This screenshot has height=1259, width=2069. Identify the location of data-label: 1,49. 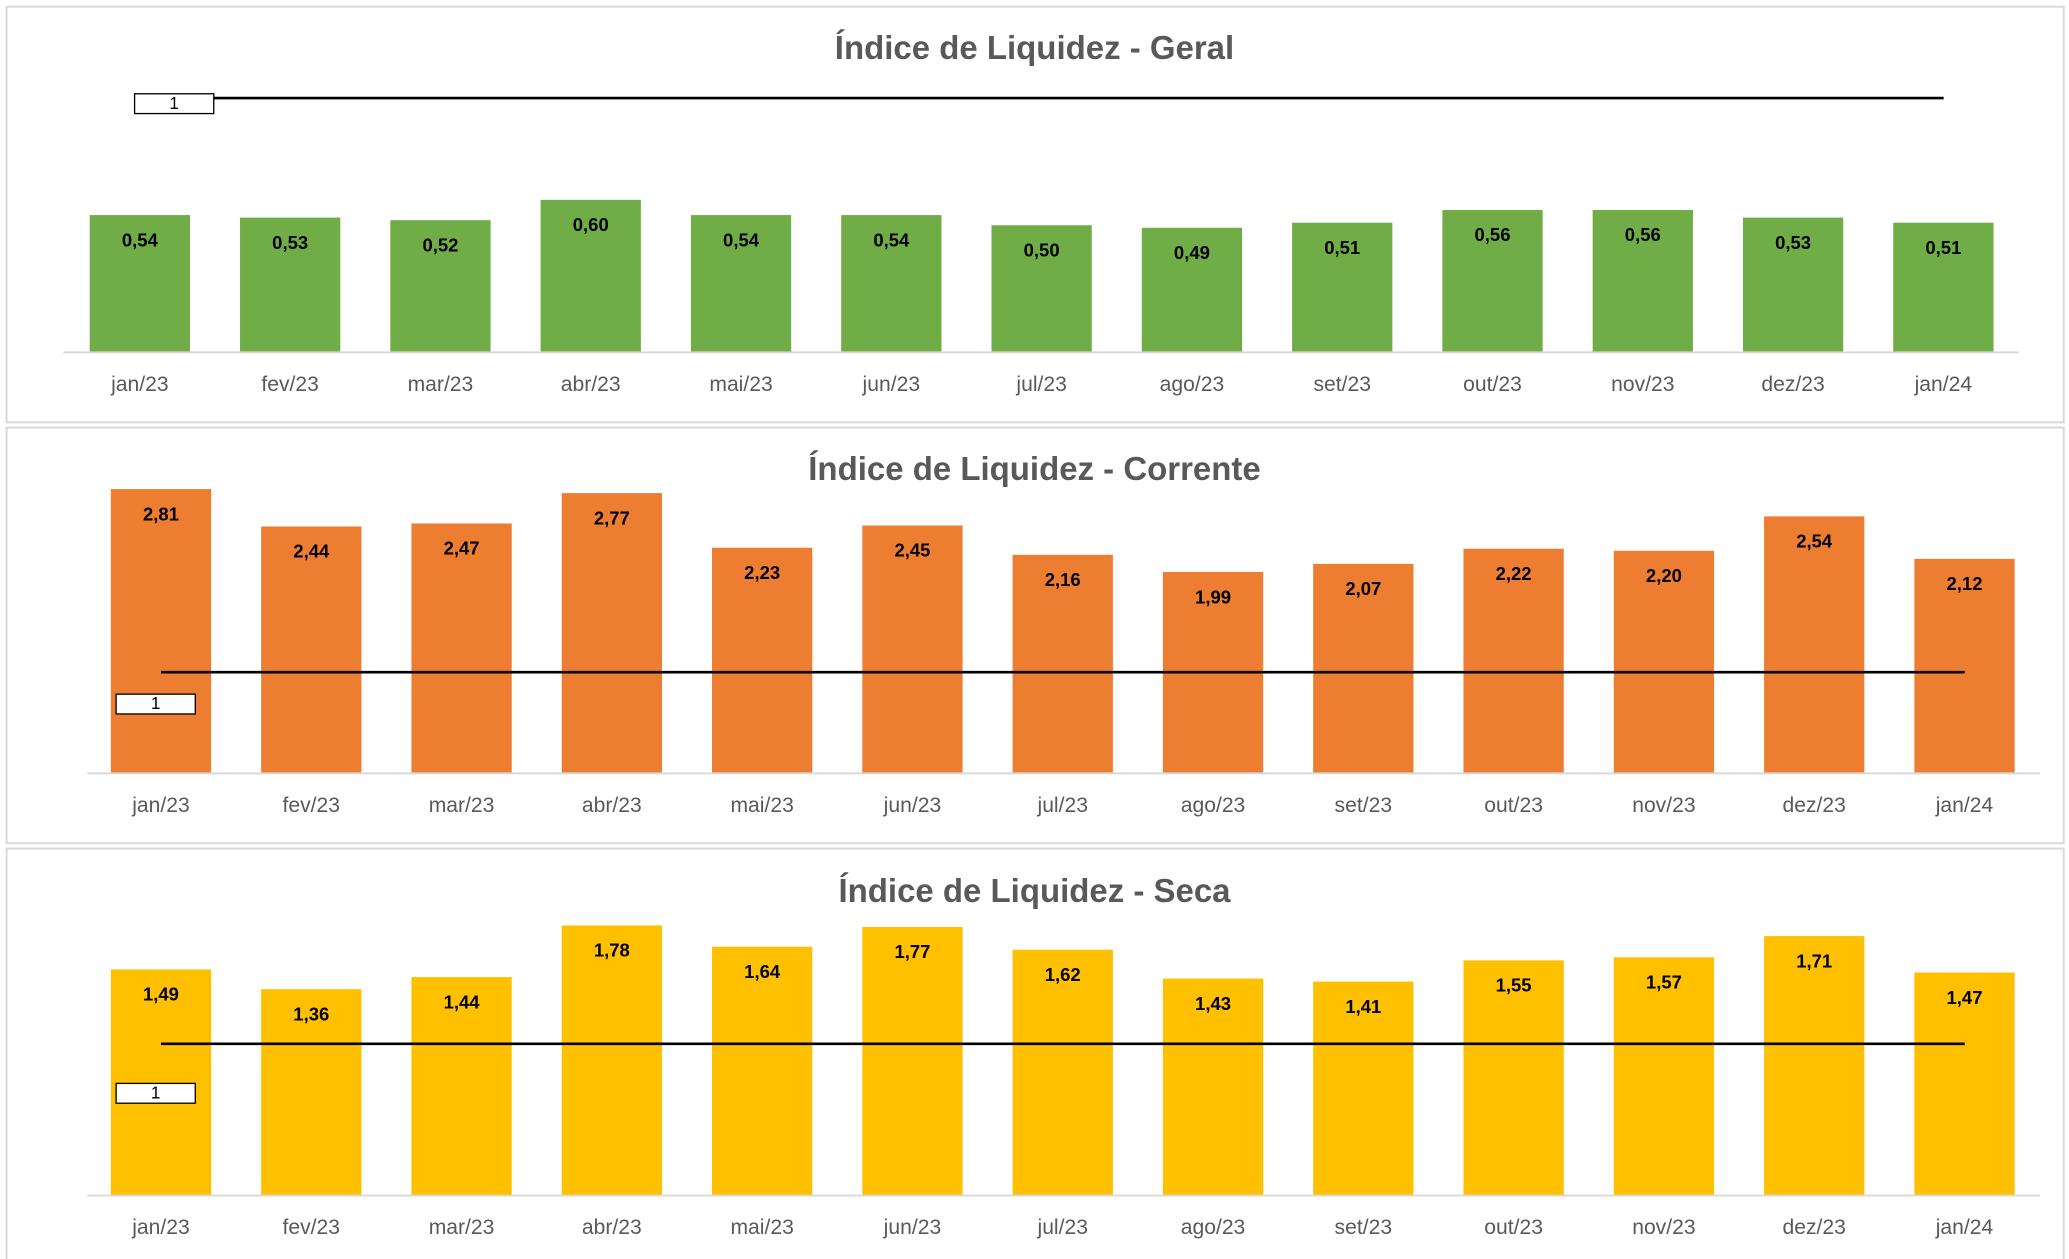
(161, 994).